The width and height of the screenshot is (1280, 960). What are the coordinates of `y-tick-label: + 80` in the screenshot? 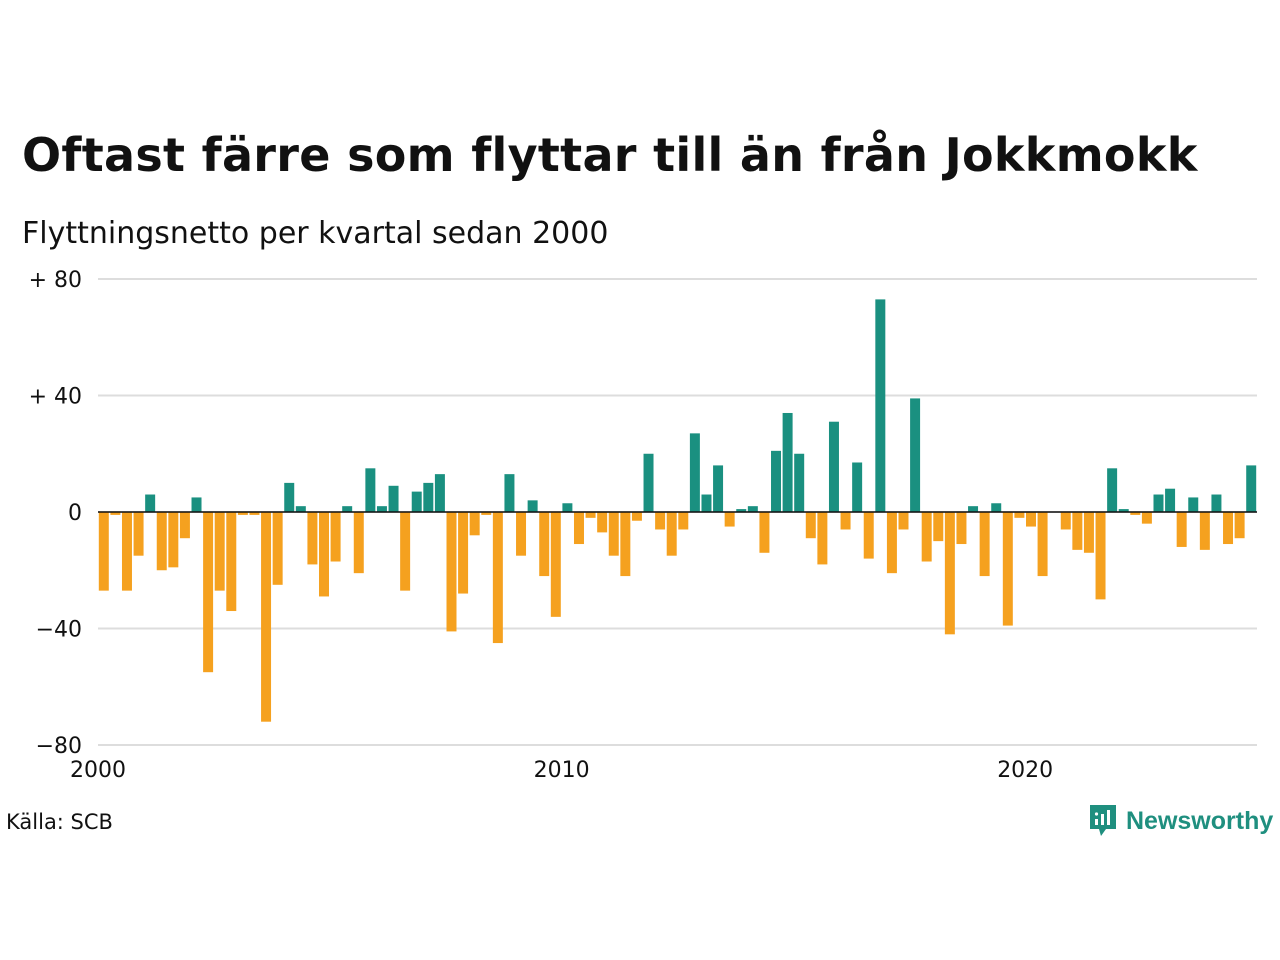 It's located at (55, 280).